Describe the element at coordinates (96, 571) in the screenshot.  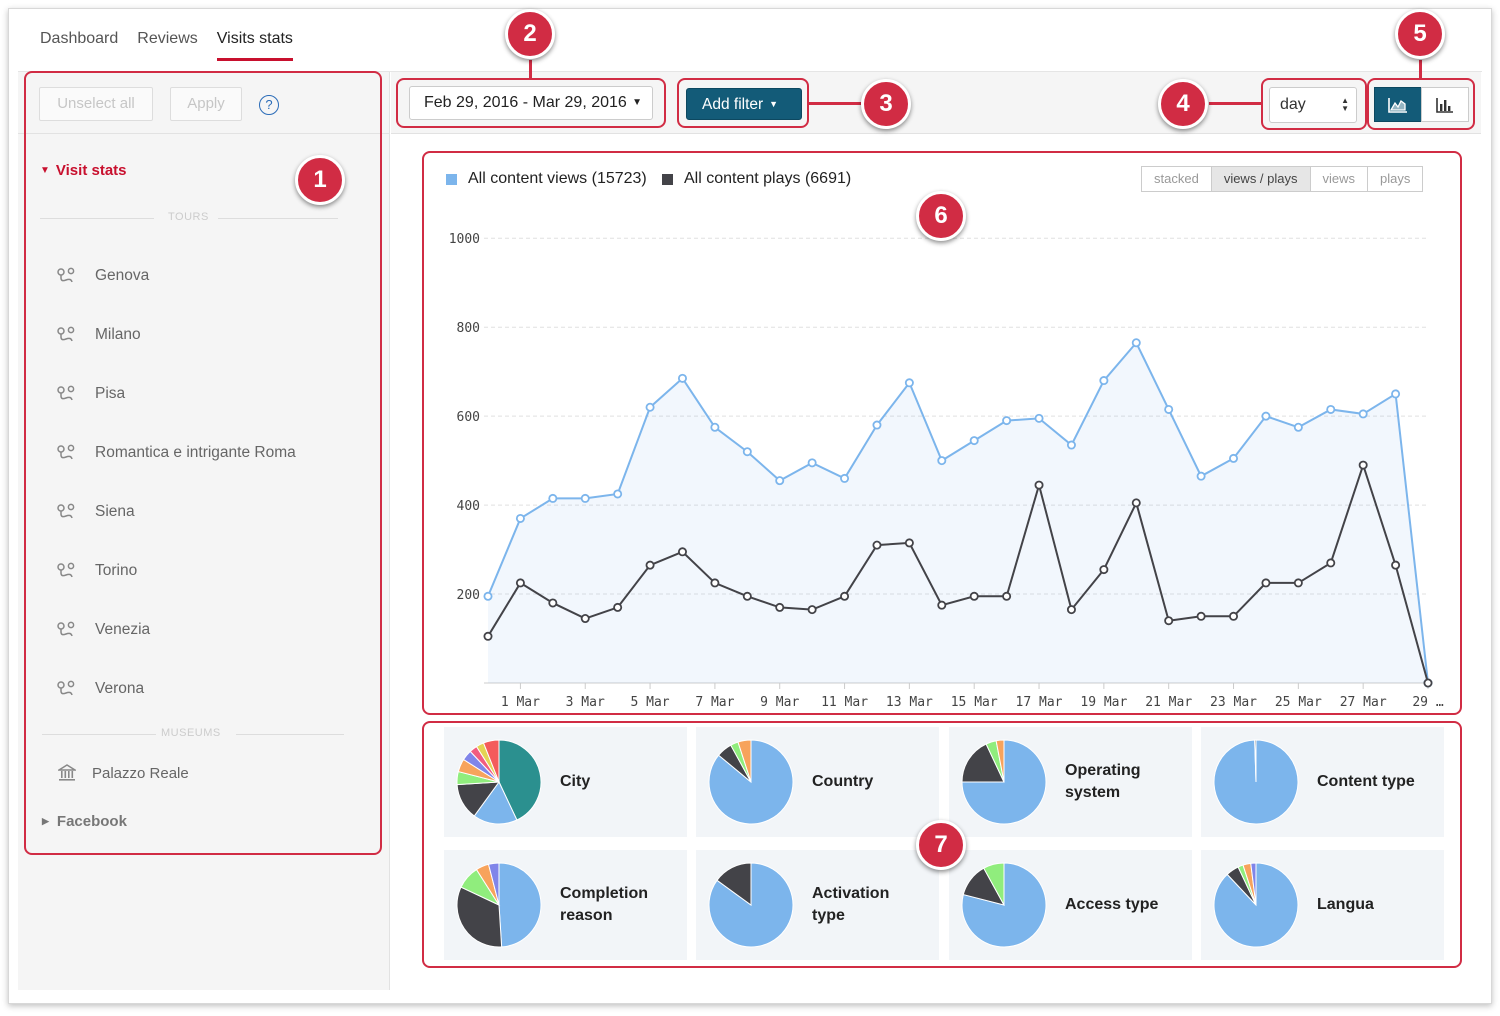
I see `sidebar-item-tour: Torino` at that location.